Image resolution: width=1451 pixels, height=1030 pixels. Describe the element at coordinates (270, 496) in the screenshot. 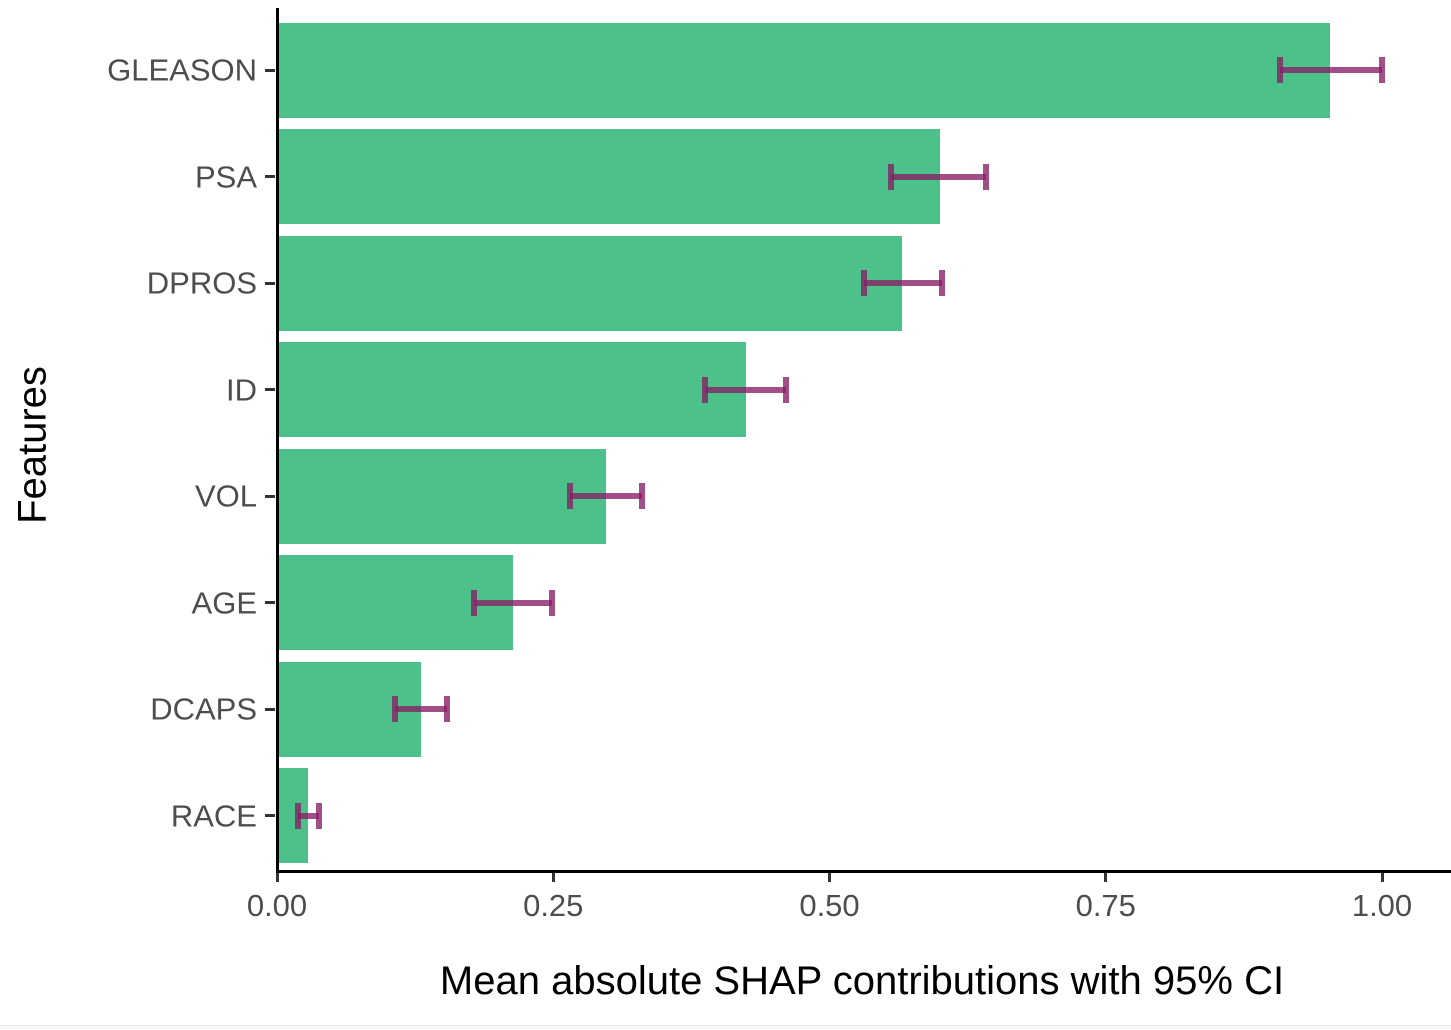

I see `y-tick-vol` at that location.